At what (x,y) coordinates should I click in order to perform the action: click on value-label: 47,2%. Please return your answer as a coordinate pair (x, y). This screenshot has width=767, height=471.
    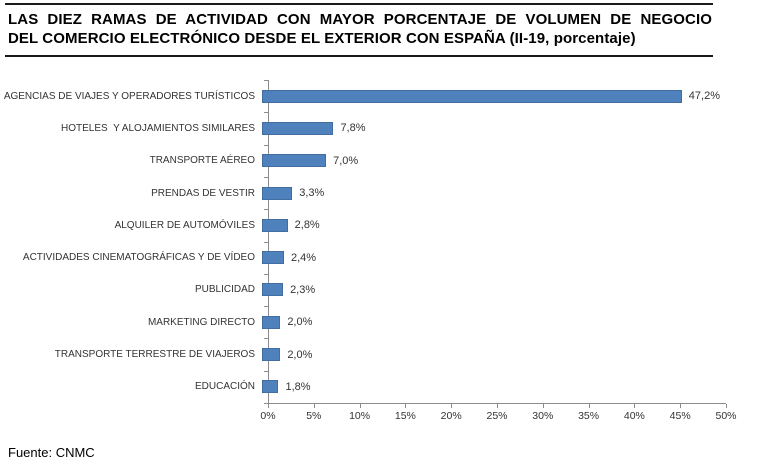
    Looking at the image, I should click on (704, 96).